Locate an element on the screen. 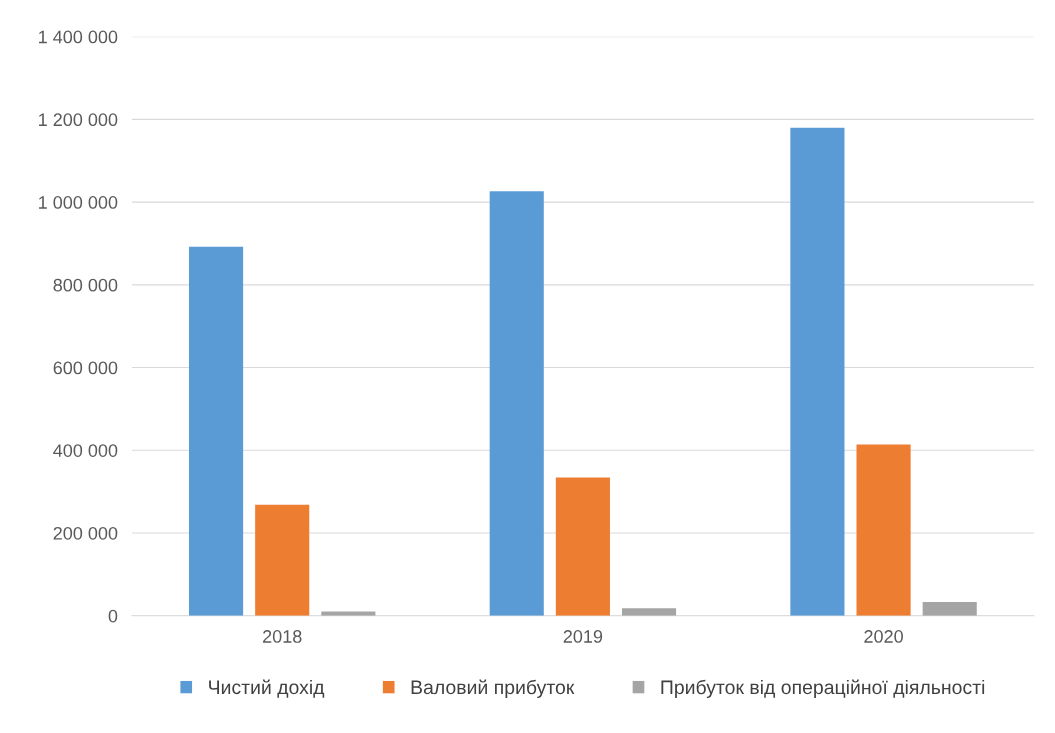 The width and height of the screenshot is (1055, 733). y-tick-label: 1 400 000 is located at coordinates (78, 37).